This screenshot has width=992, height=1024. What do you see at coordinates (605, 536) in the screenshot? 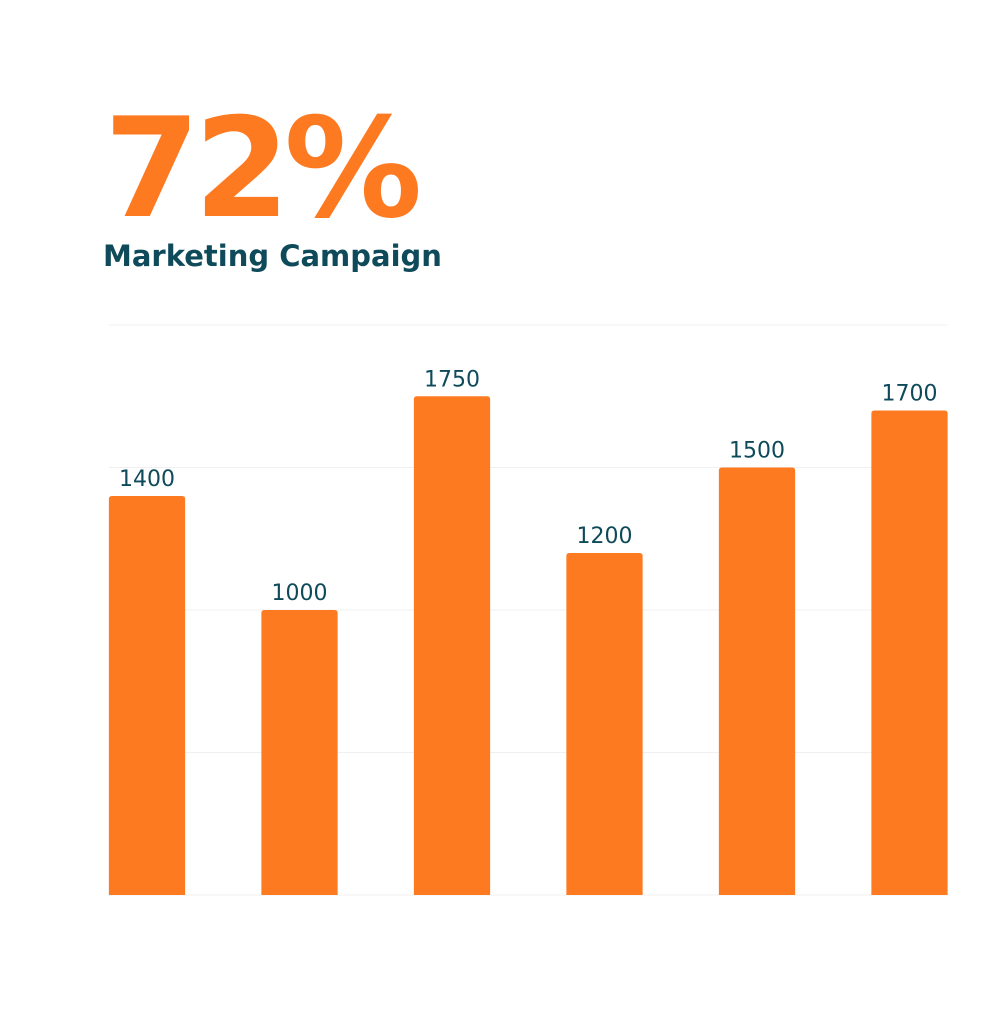
I see `value-label: 1200` at bounding box center [605, 536].